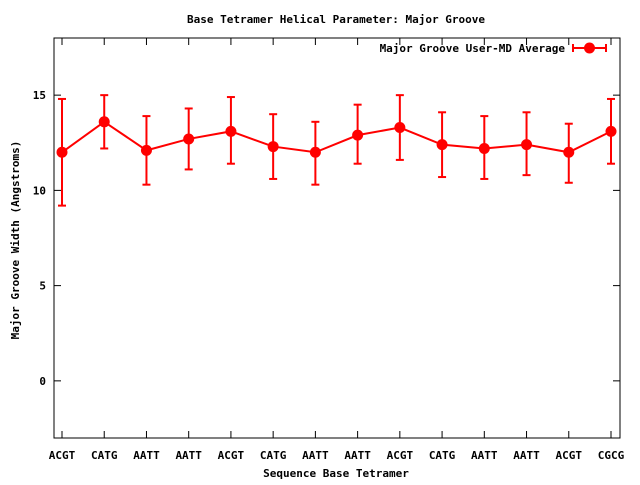  Describe the element at coordinates (589, 48) in the screenshot. I see `legend-marker` at that location.